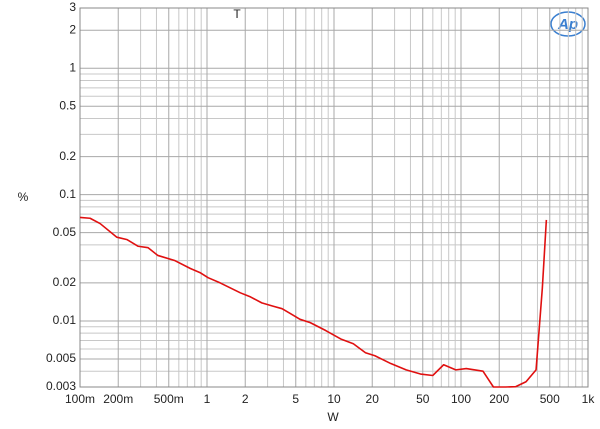  Describe the element at coordinates (72, 7) in the screenshot. I see `y-tick-label: 3` at that location.